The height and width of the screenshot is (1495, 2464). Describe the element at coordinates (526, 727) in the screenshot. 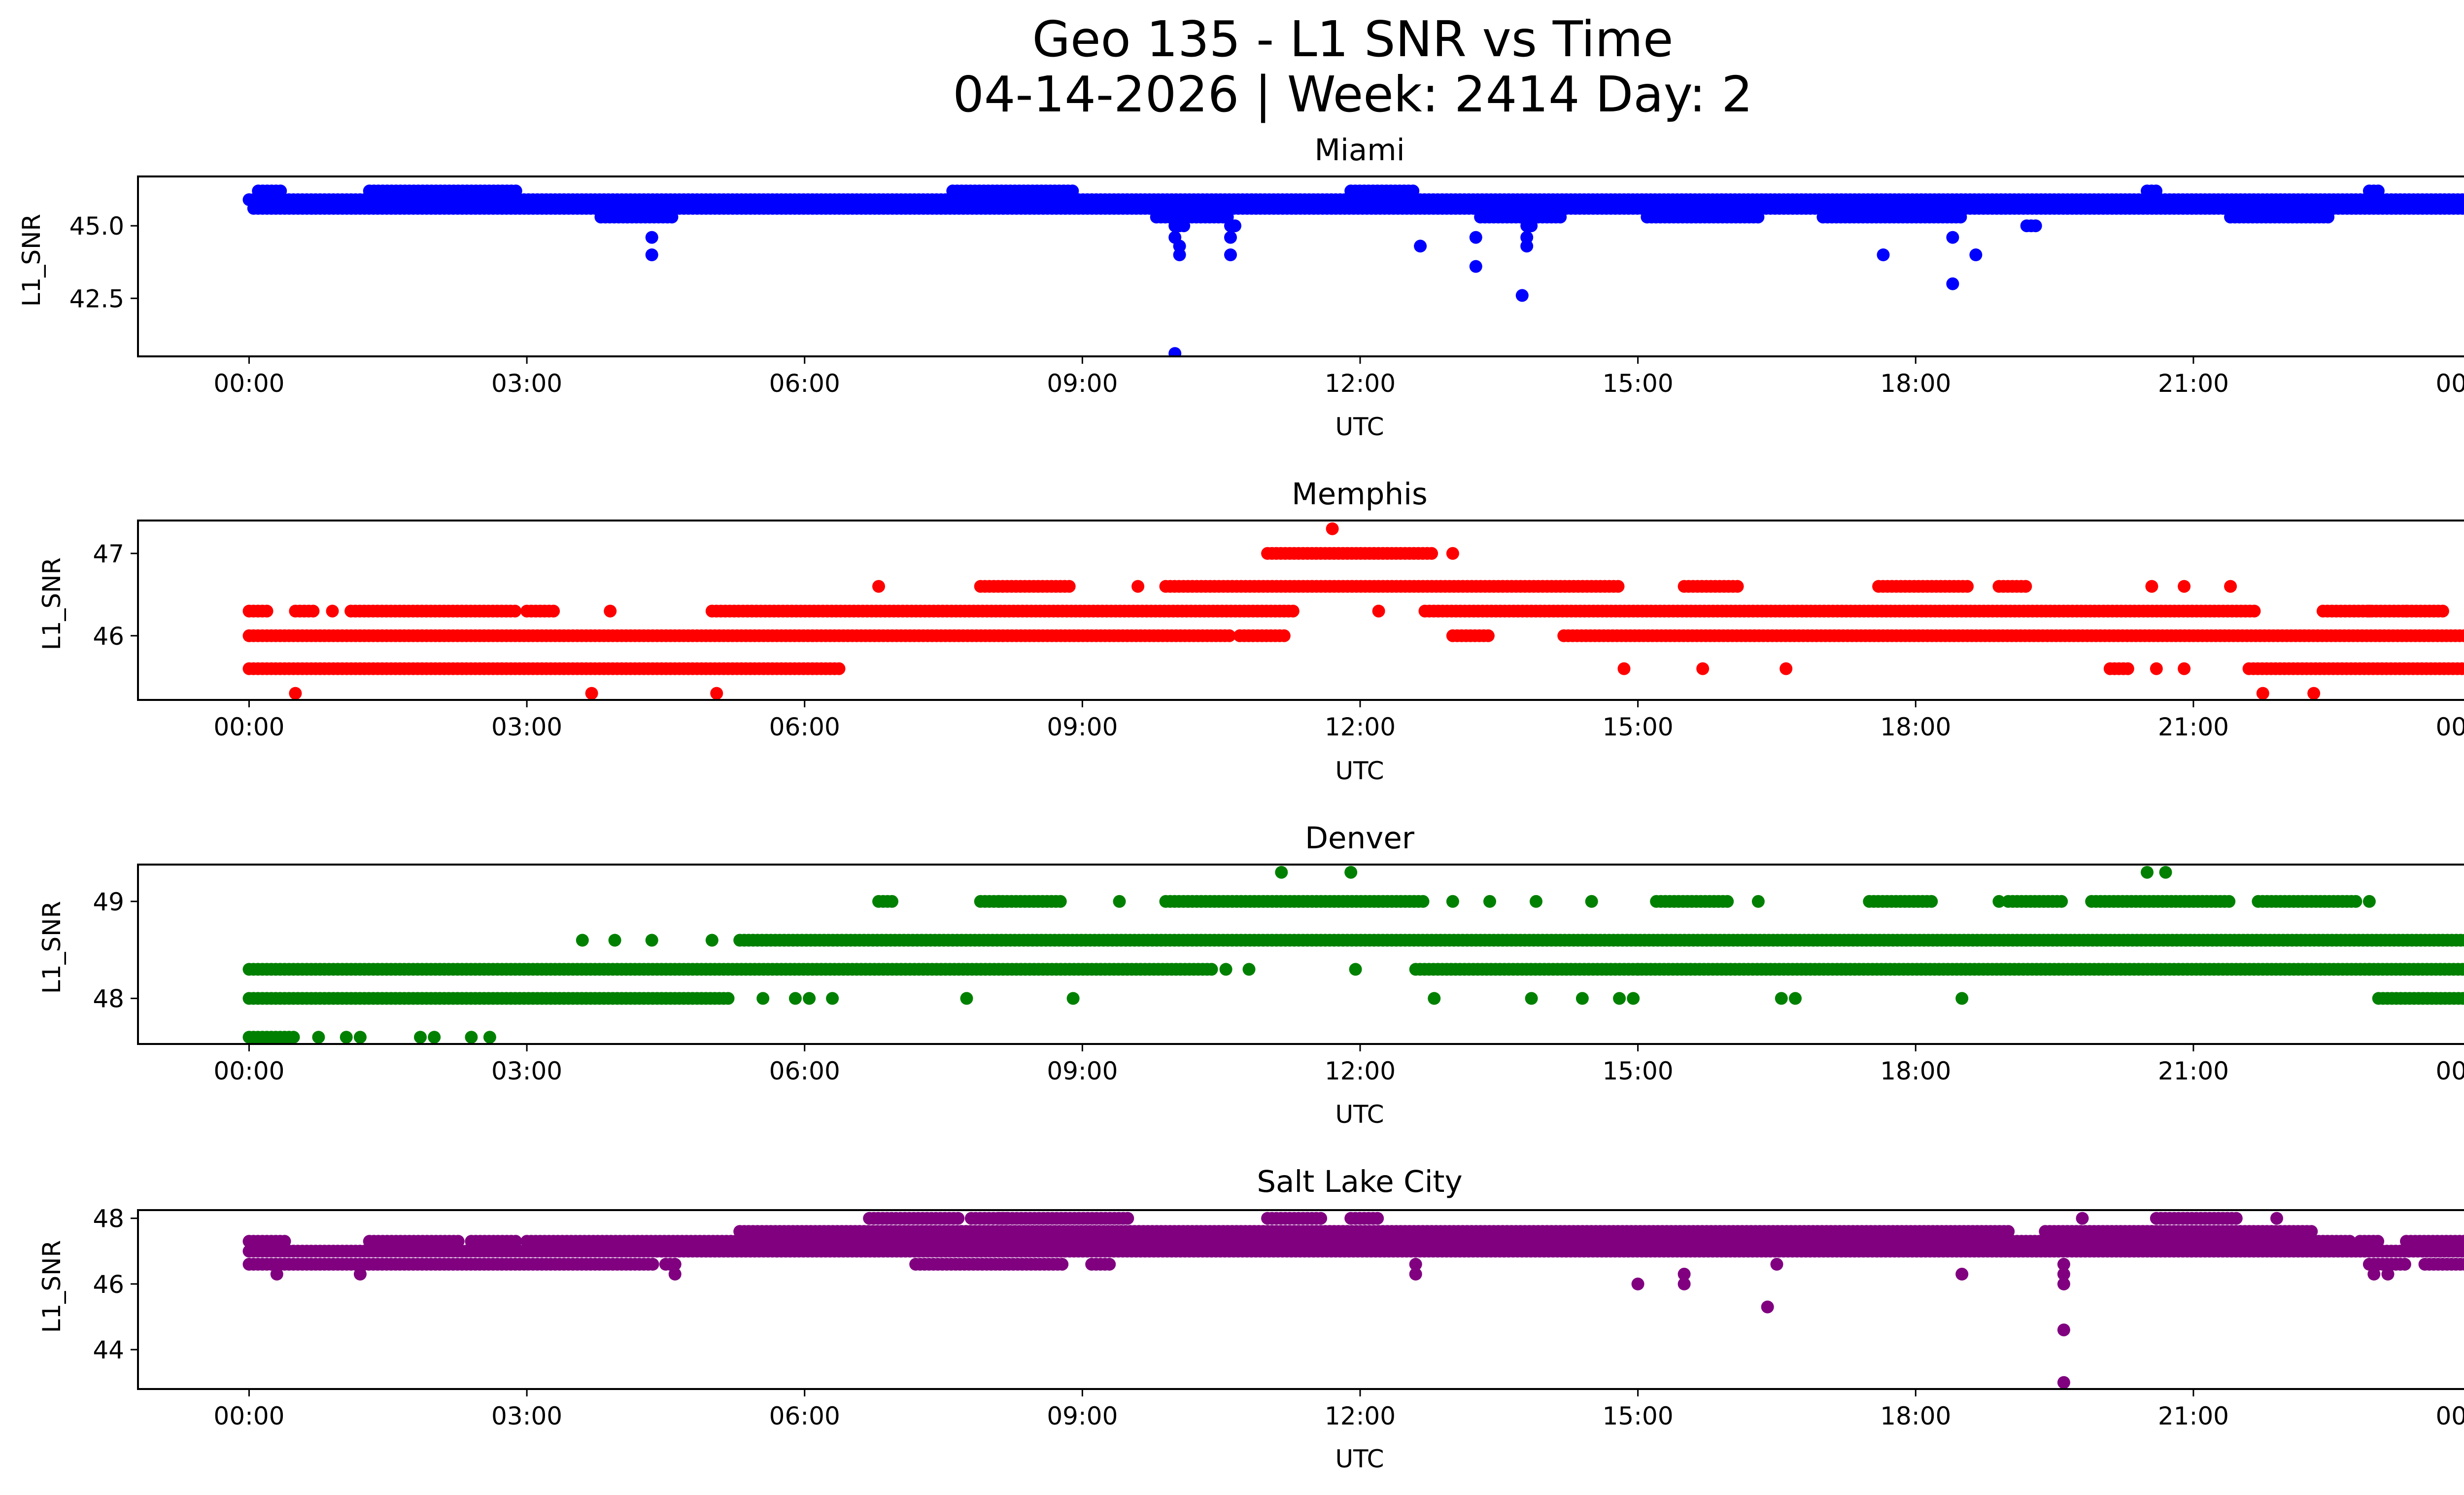

I see `x-tick-label: 03:00` at that location.